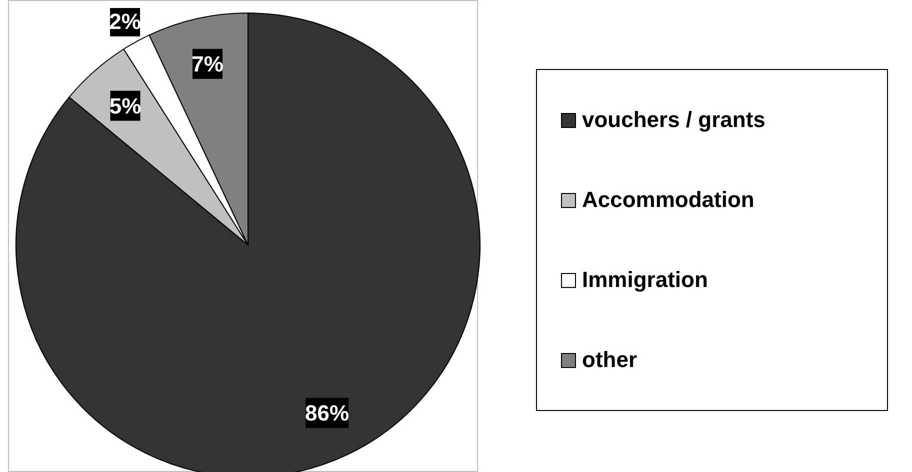 Image resolution: width=912 pixels, height=472 pixels. What do you see at coordinates (645, 280) in the screenshot?
I see `legend-label: Immigration` at bounding box center [645, 280].